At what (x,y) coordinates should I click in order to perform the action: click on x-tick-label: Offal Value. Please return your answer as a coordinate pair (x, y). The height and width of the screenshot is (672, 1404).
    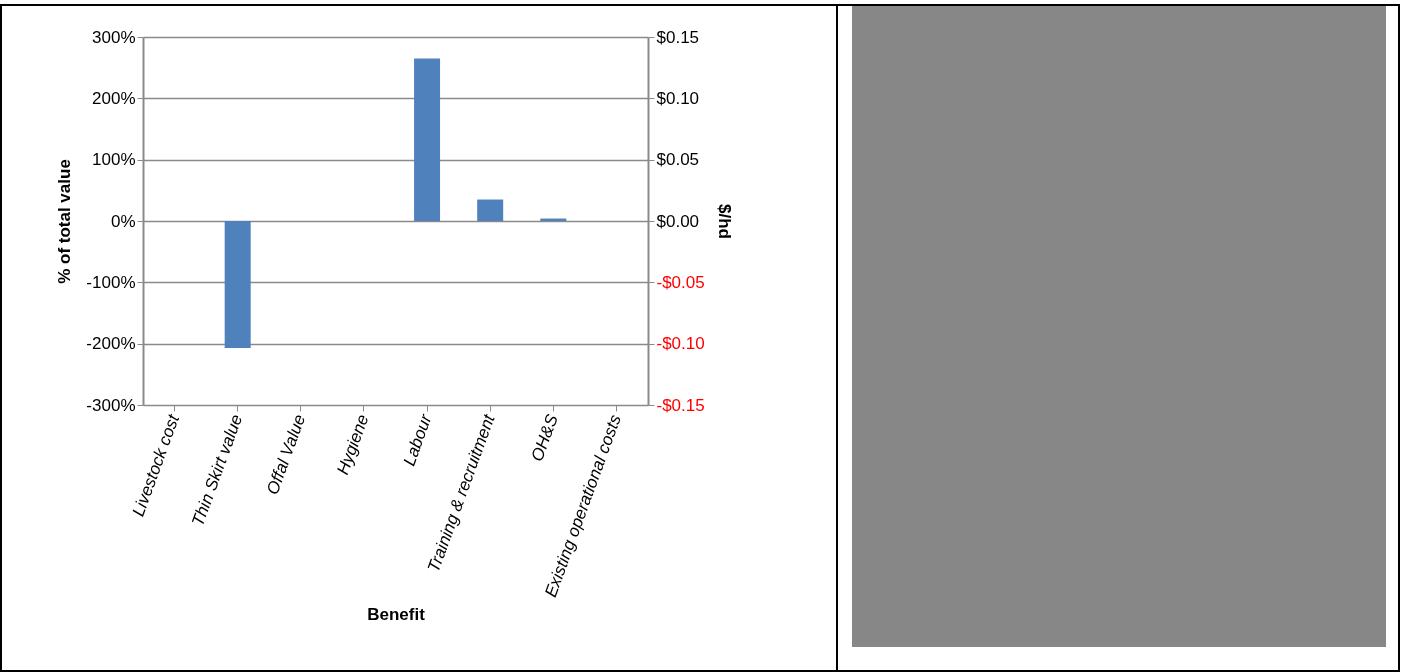
    Looking at the image, I should click on (286, 455).